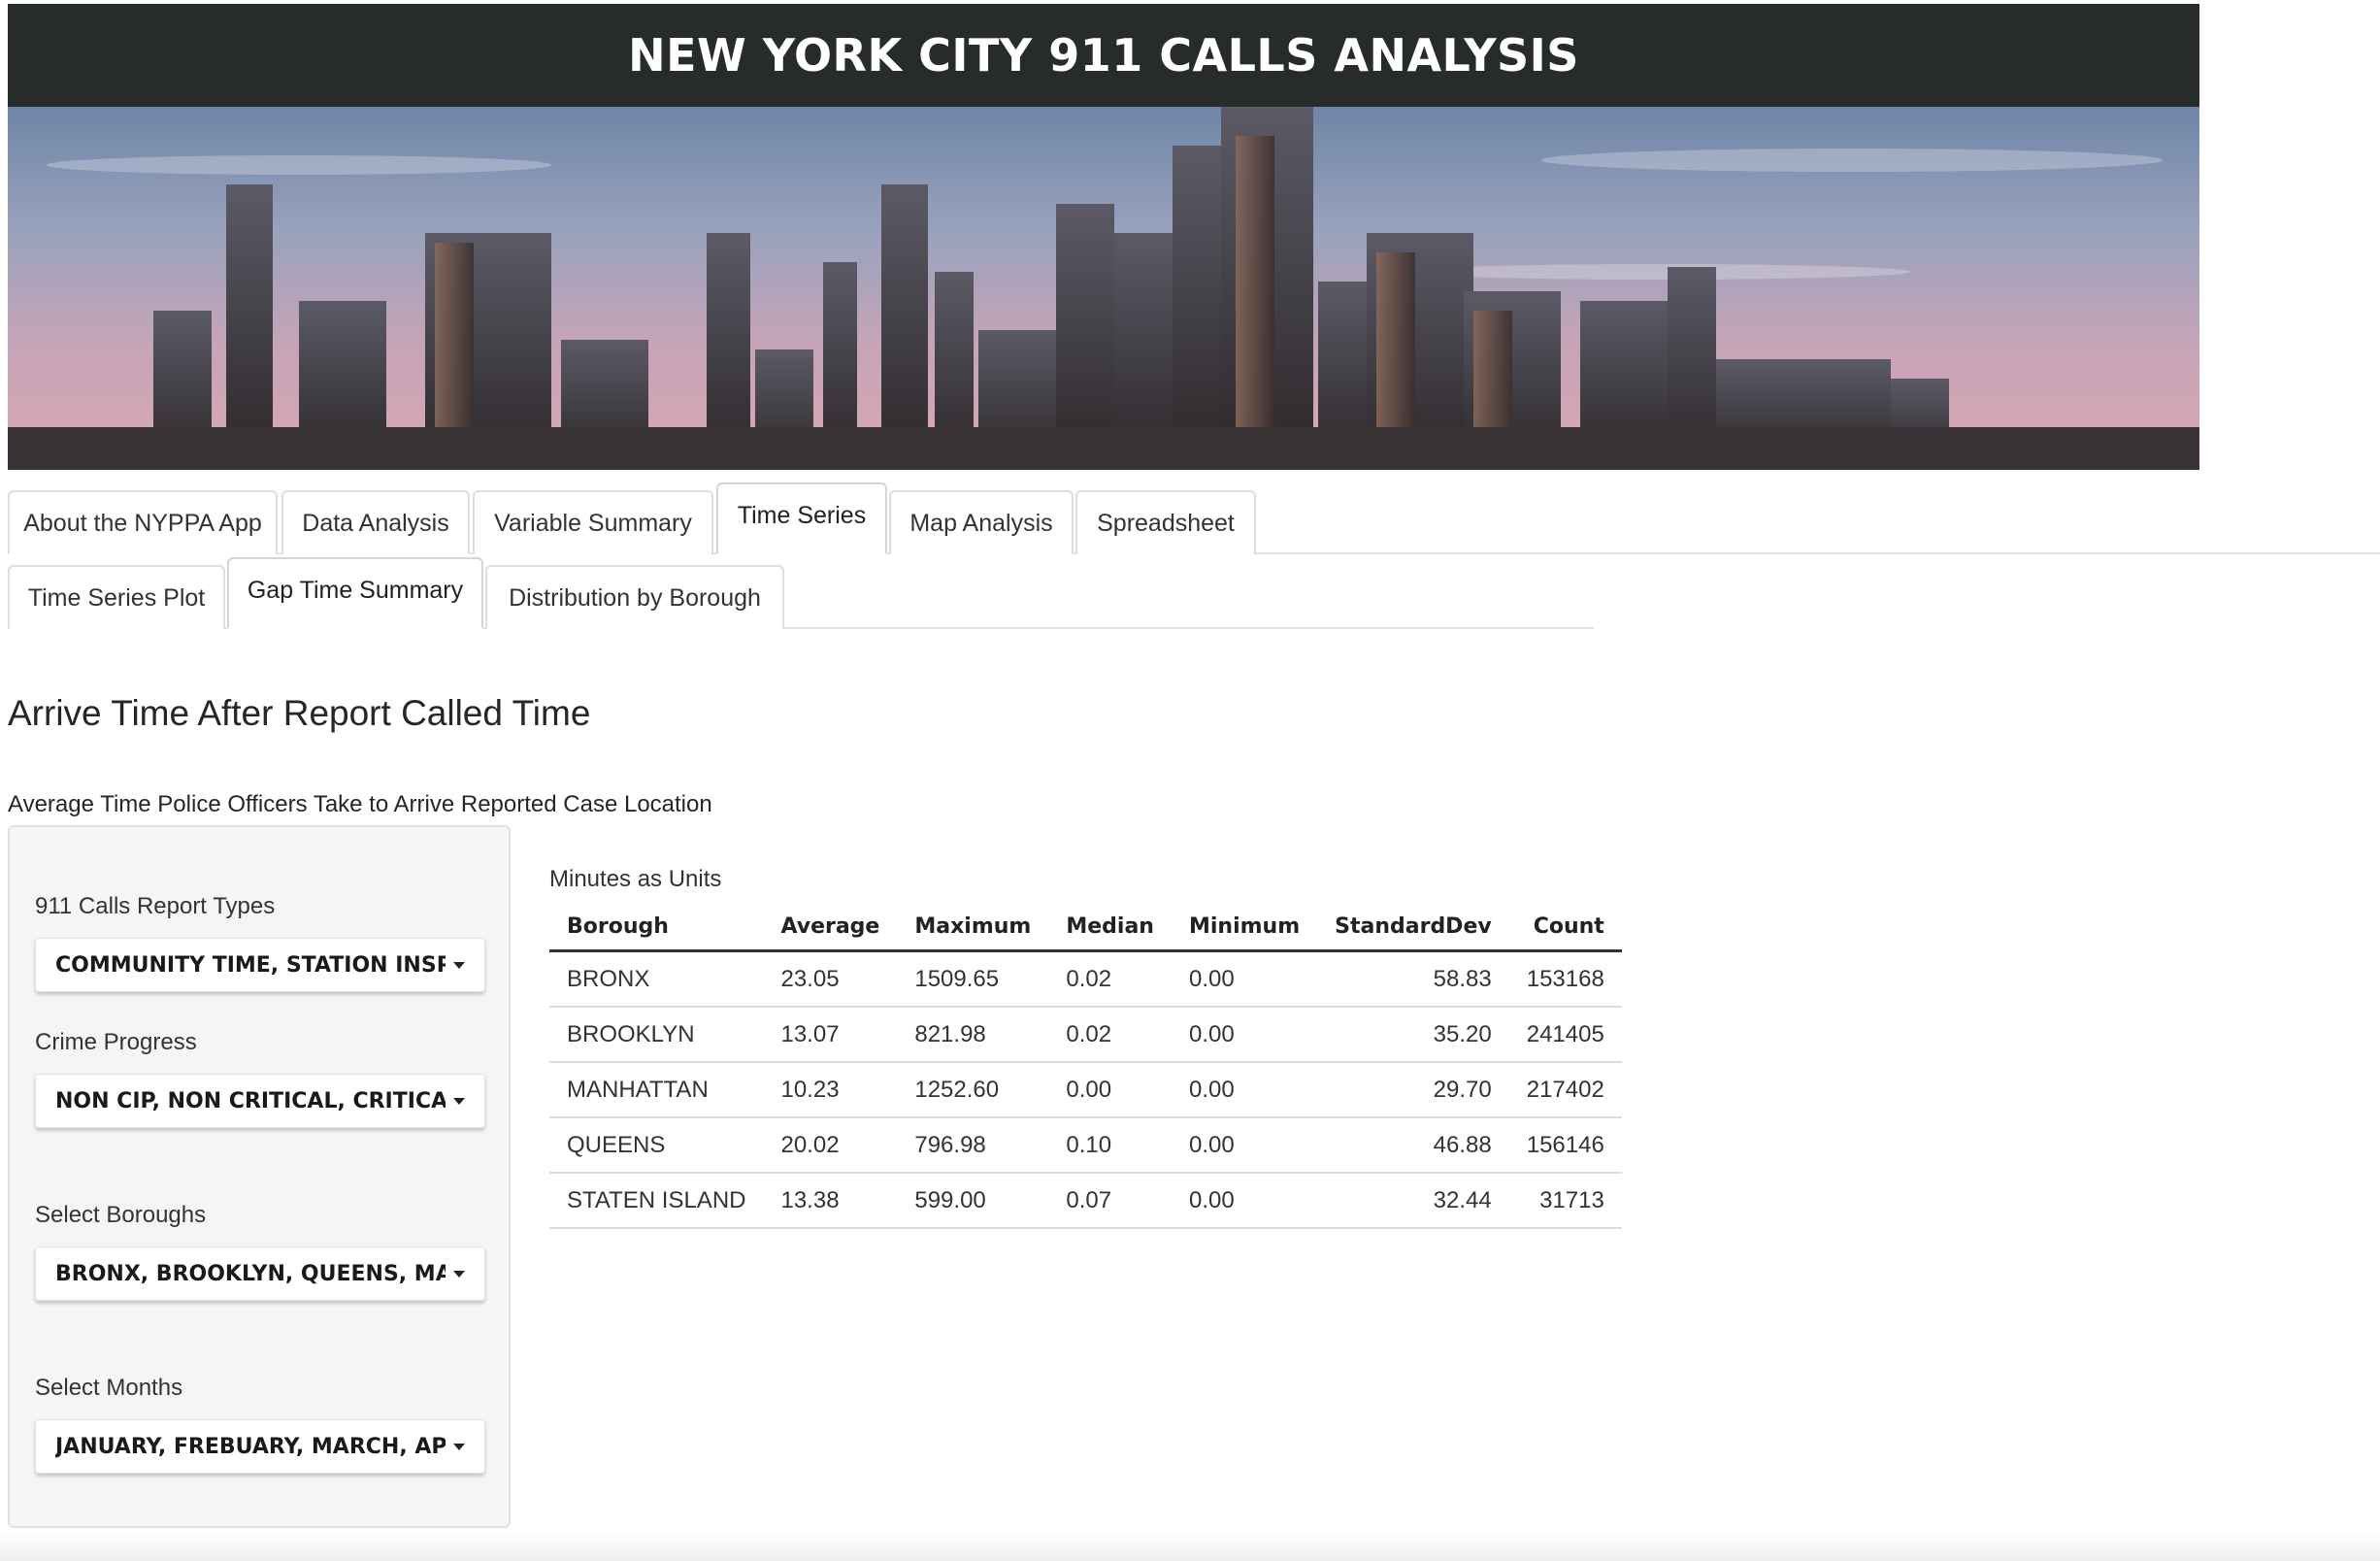  Describe the element at coordinates (143, 522) in the screenshot. I see `tab-about: About the NYPPA App` at that location.